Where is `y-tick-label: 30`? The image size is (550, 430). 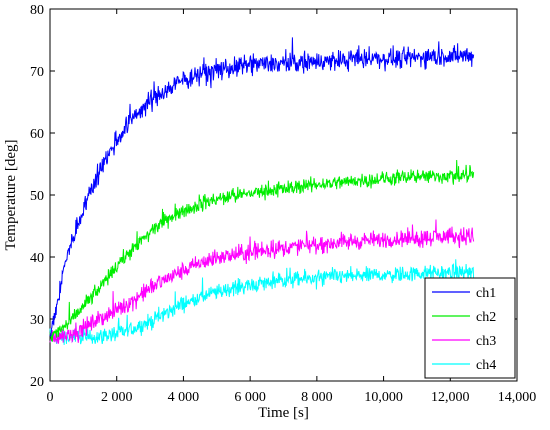
y-tick-label: 30 is located at coordinates (37, 320).